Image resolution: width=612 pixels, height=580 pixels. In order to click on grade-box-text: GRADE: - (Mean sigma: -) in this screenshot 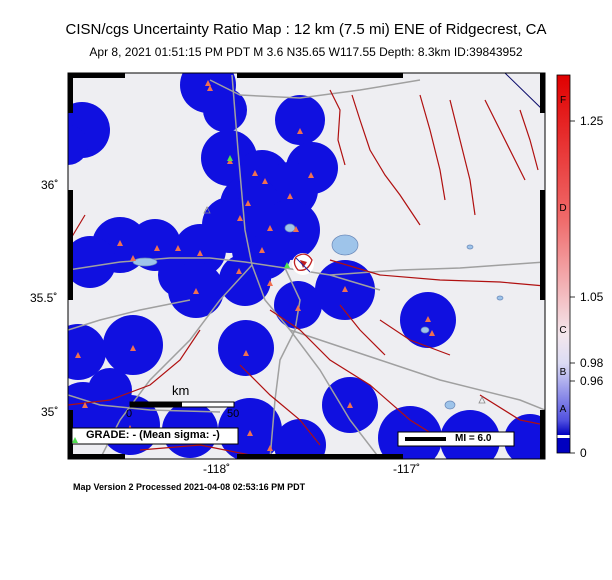, I will do `click(153, 435)`.